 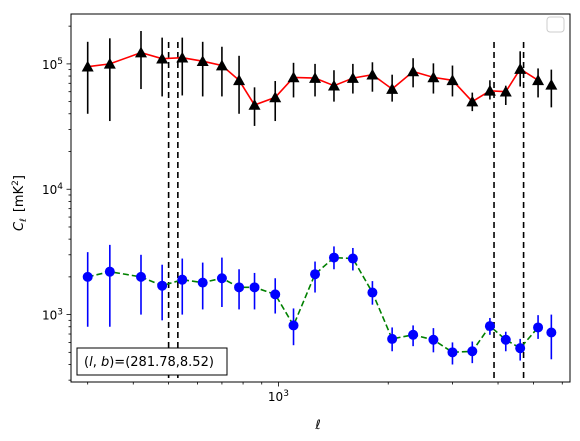 I want to click on annotation-comma: ,, so click(x=97, y=362).